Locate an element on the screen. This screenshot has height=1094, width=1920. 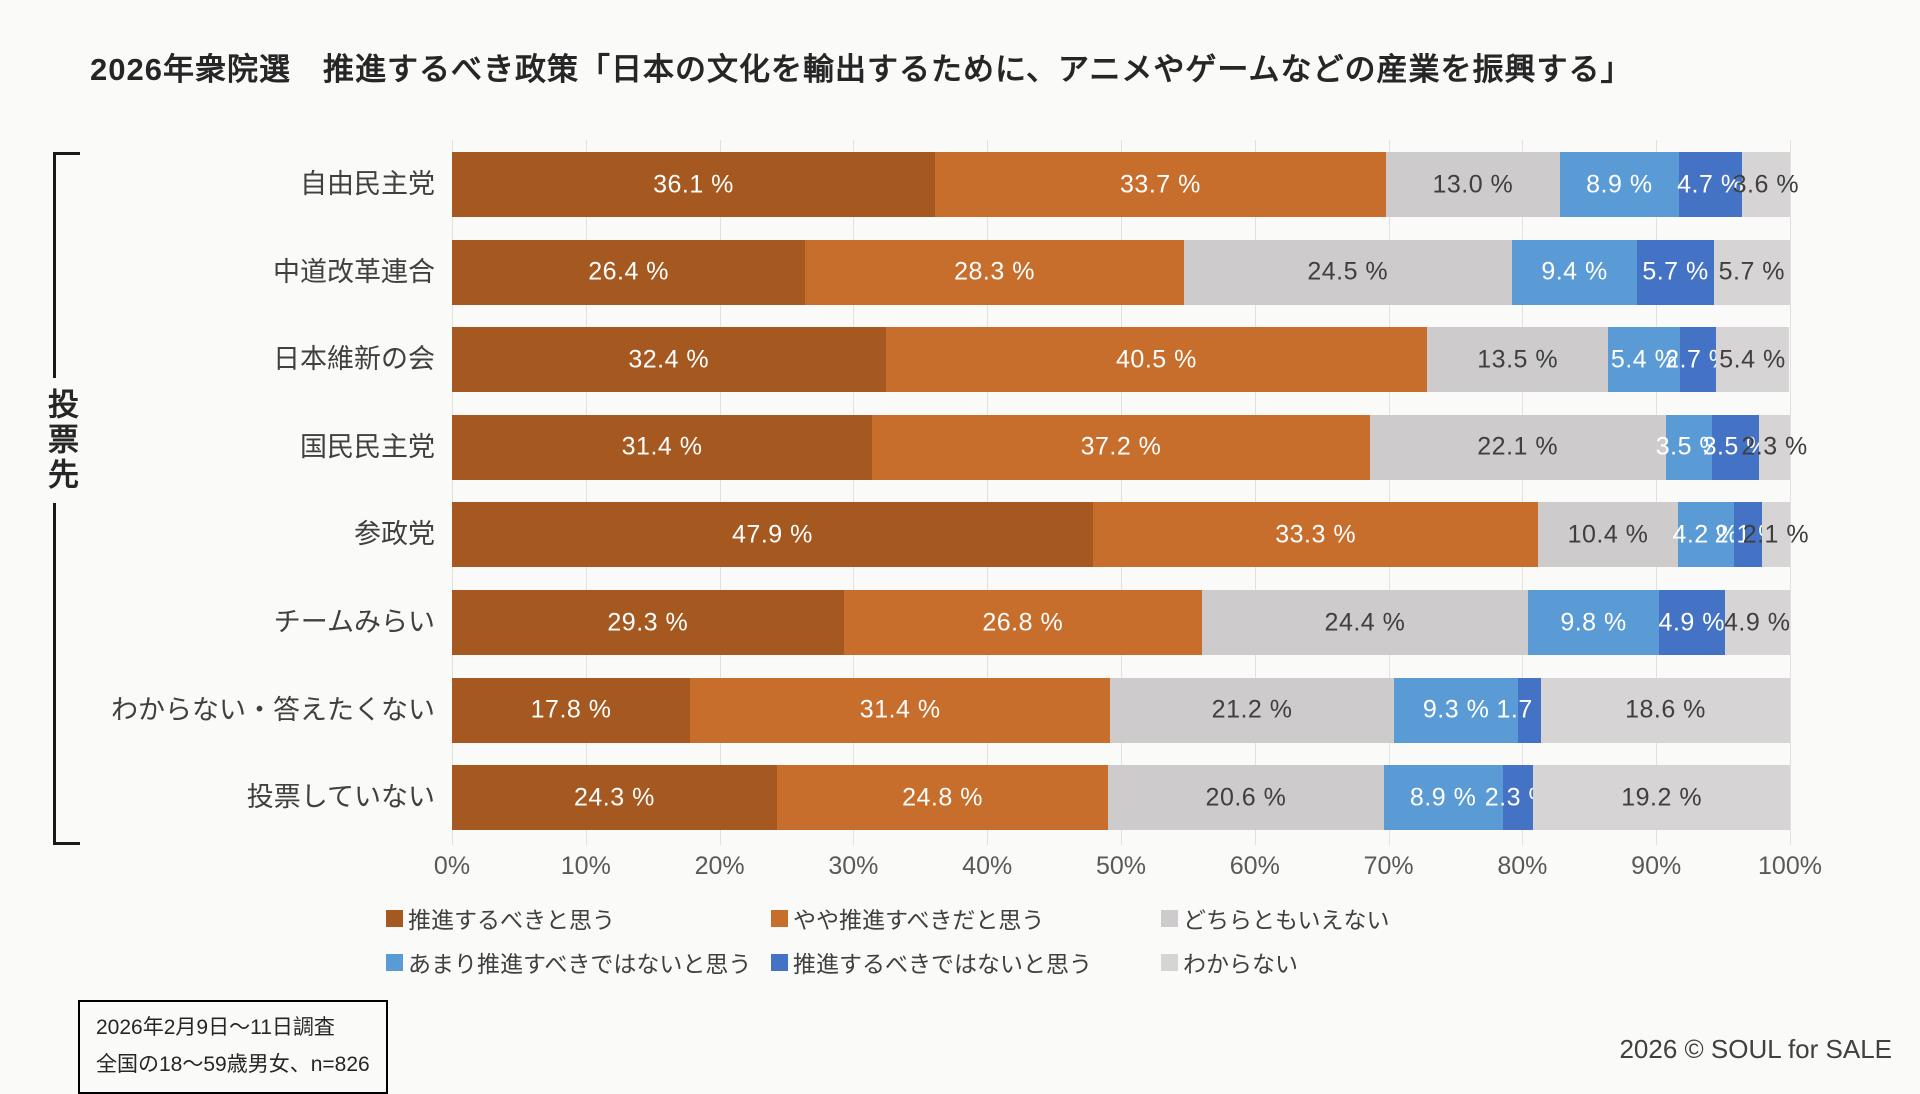
segment-label: 2.1 % is located at coordinates (1776, 534).